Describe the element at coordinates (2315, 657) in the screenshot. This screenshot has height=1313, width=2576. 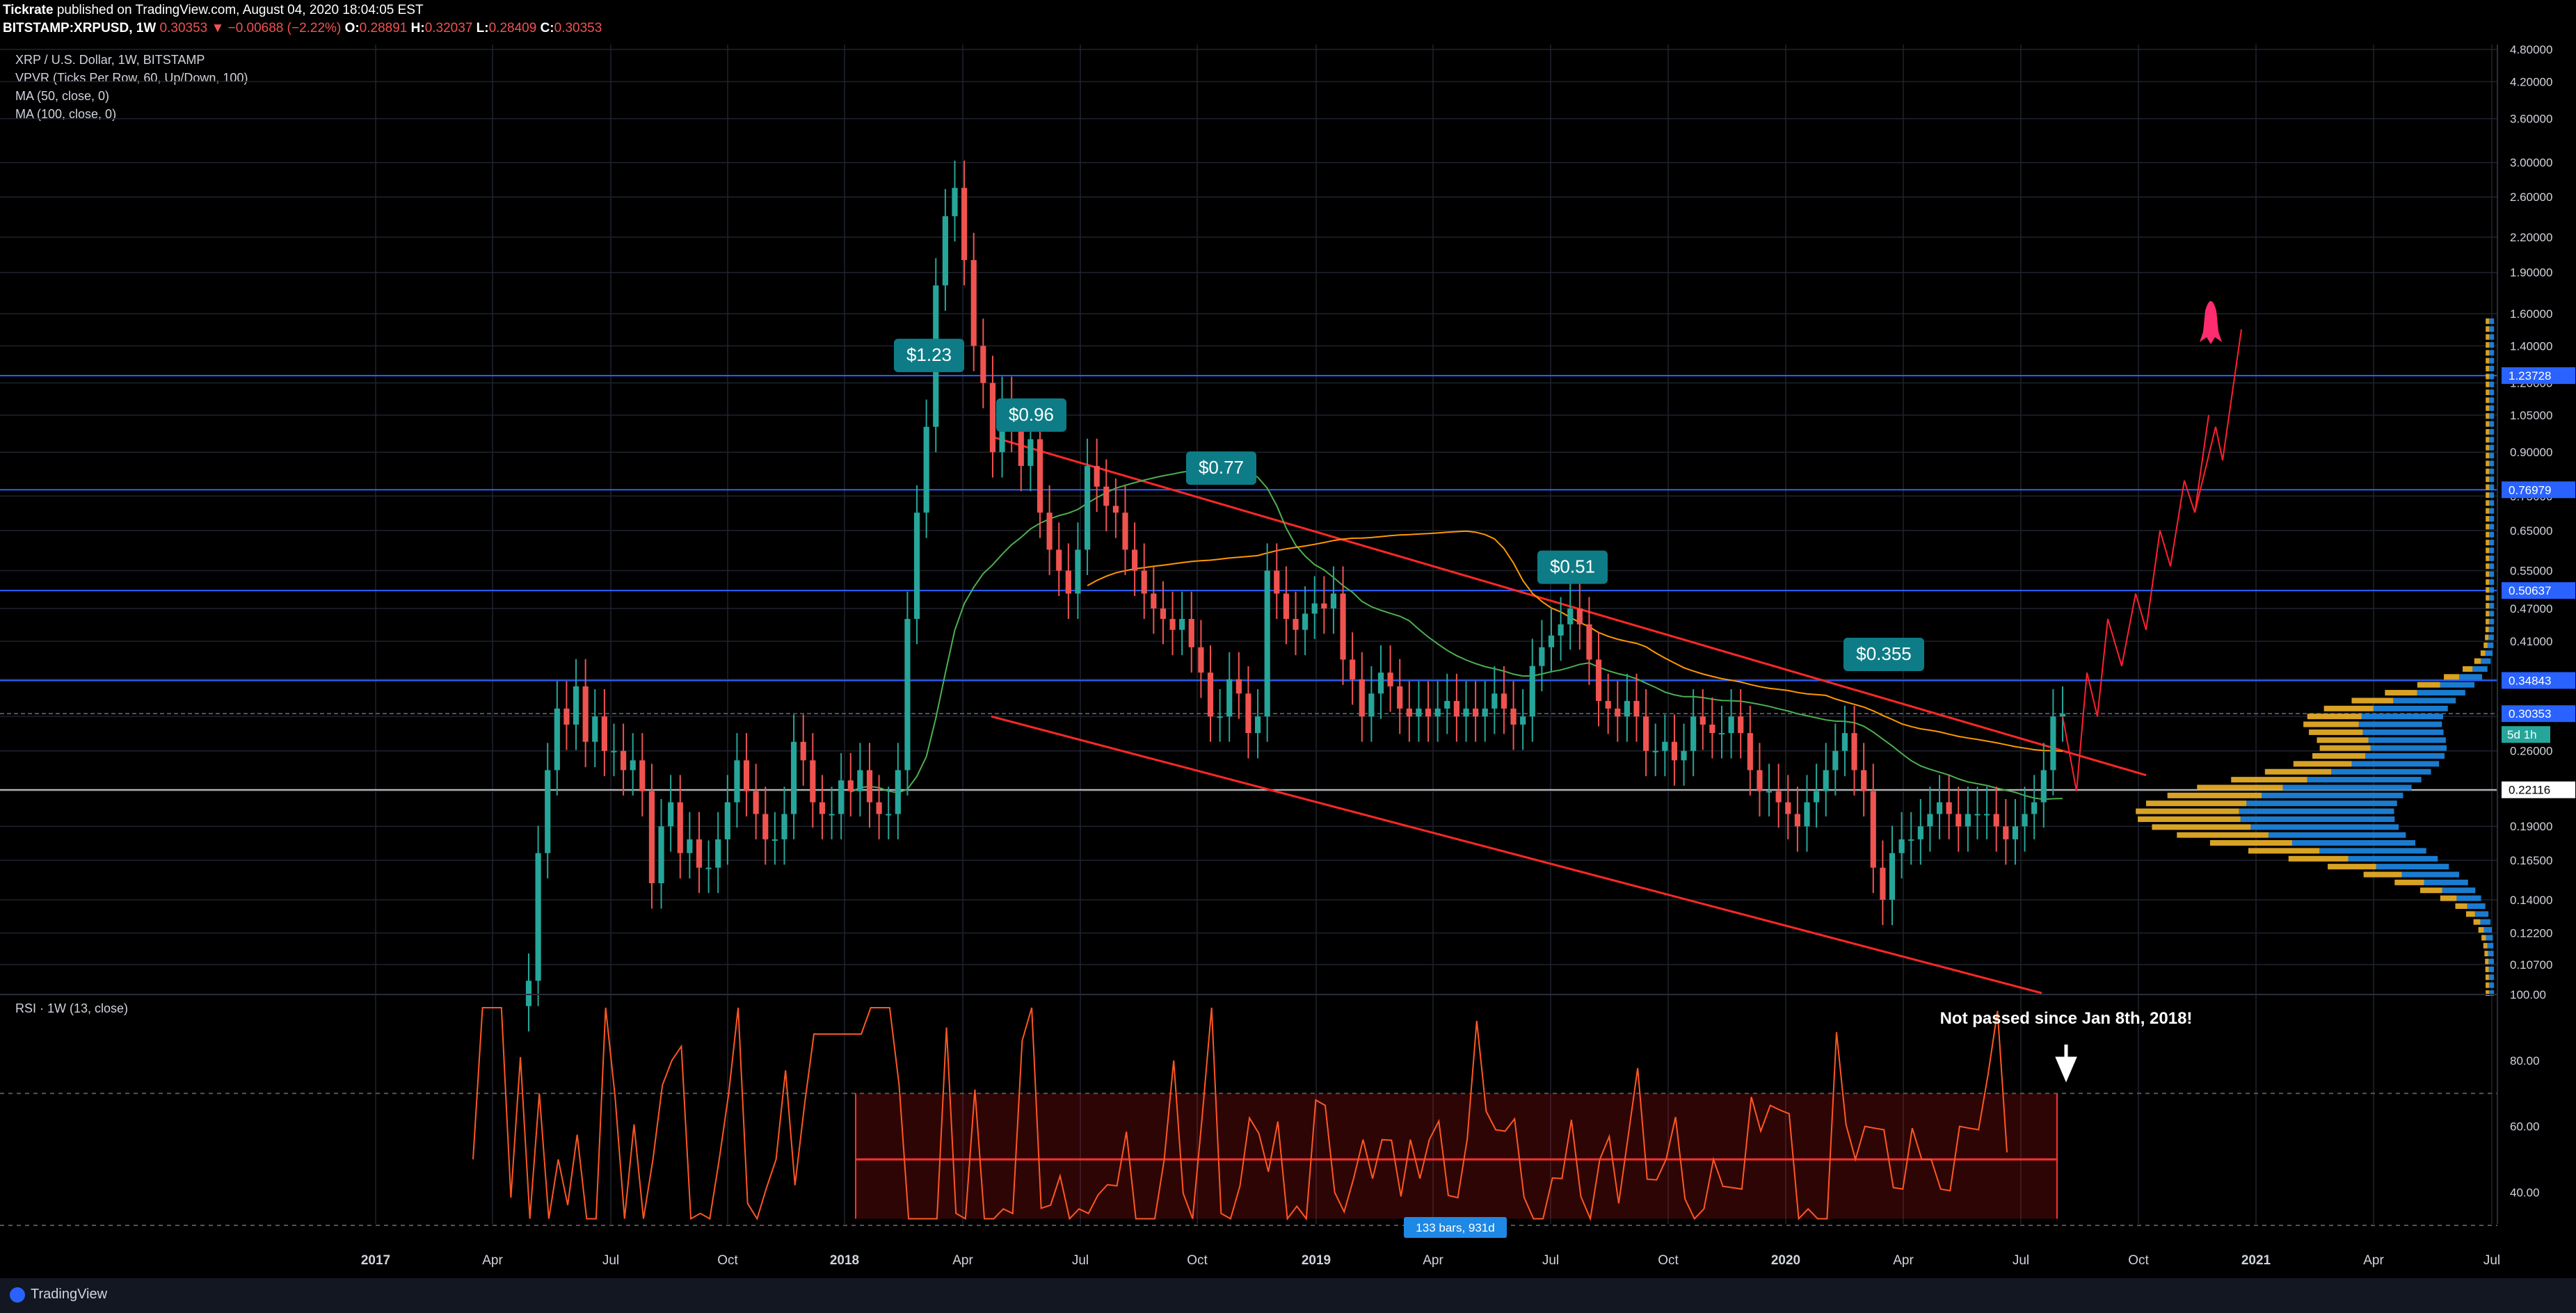
I see `volume-profile` at that location.